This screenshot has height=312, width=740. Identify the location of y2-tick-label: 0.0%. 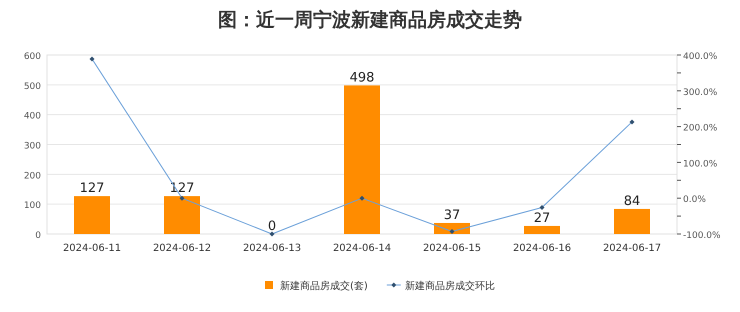
(694, 200).